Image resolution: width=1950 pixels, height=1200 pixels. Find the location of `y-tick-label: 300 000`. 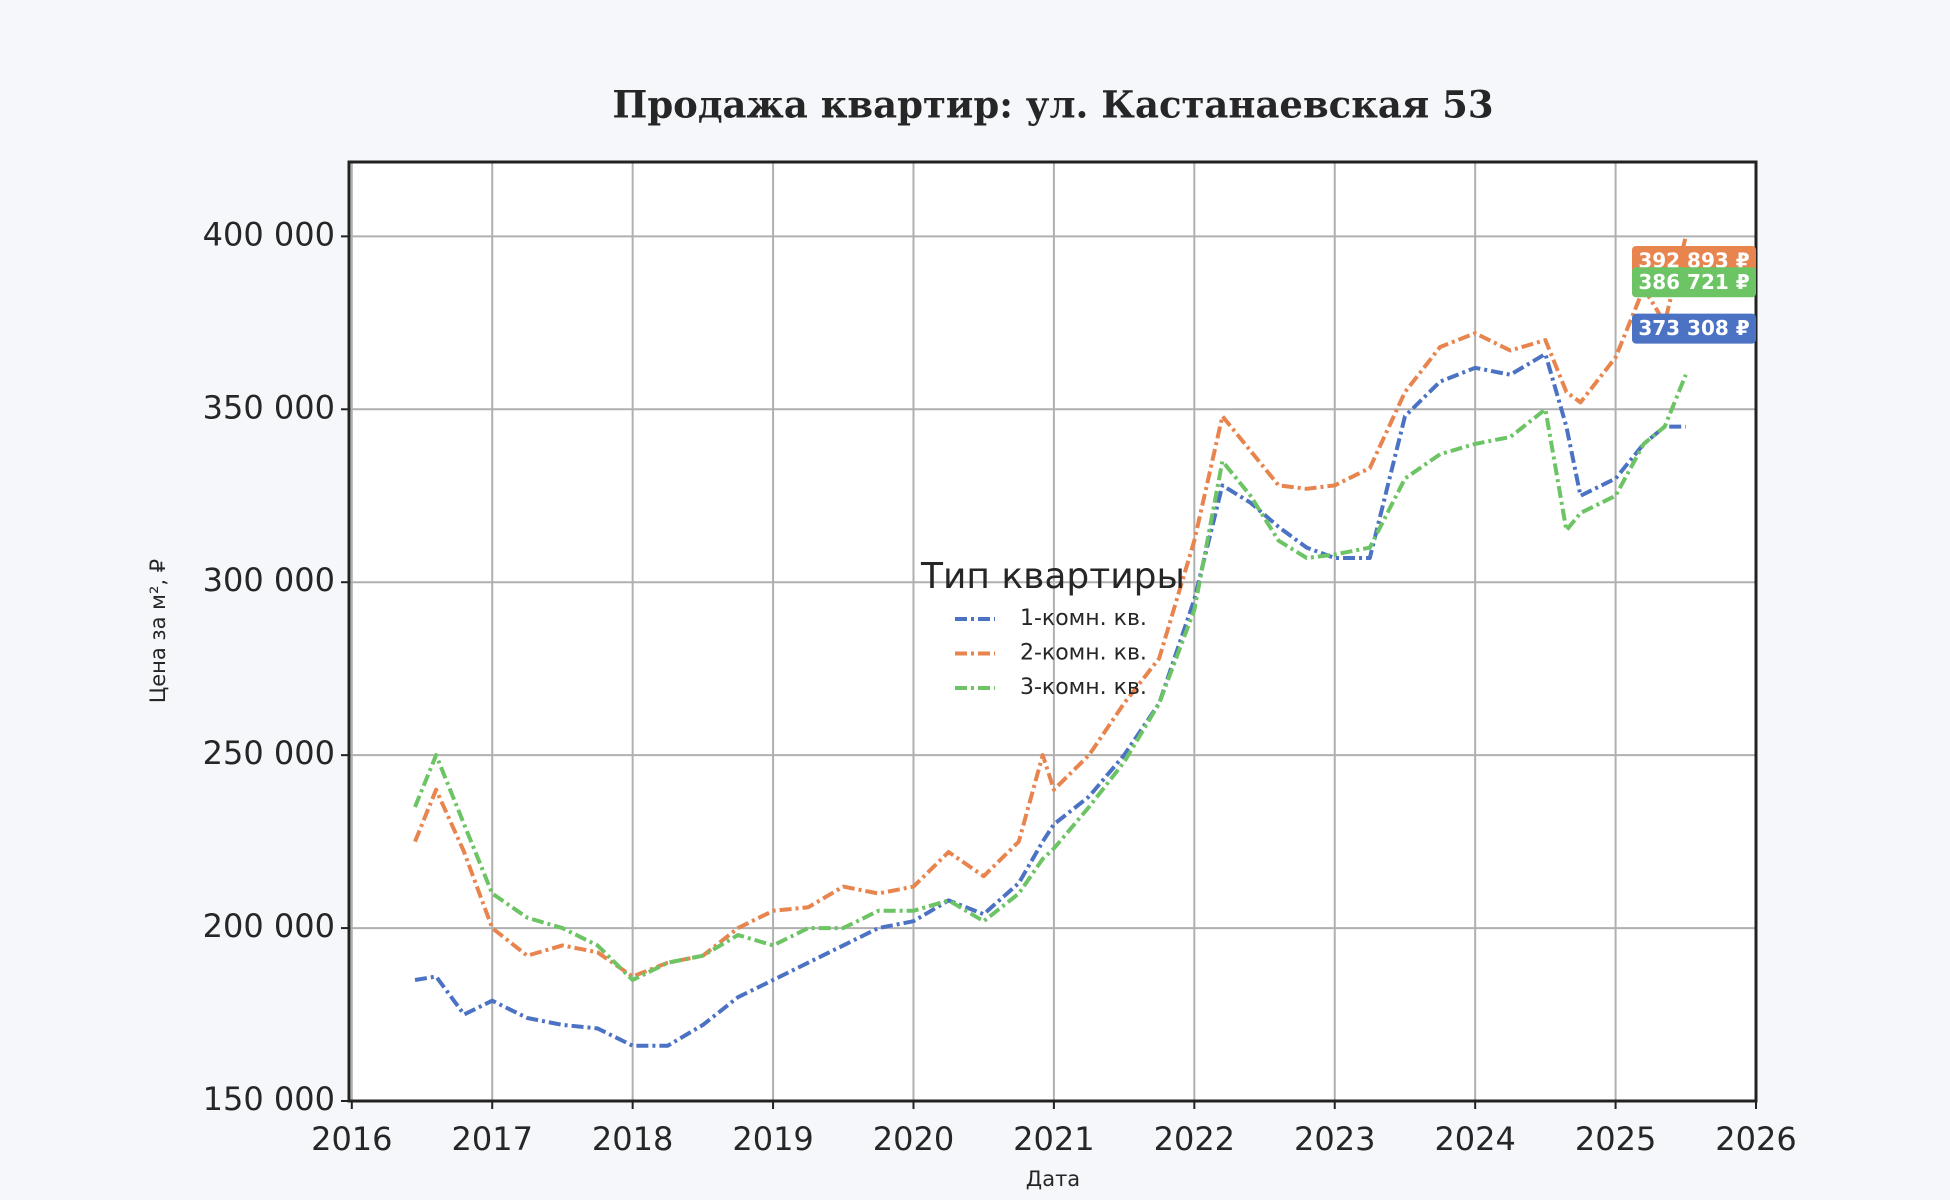

y-tick-label: 300 000 is located at coordinates (269, 580).